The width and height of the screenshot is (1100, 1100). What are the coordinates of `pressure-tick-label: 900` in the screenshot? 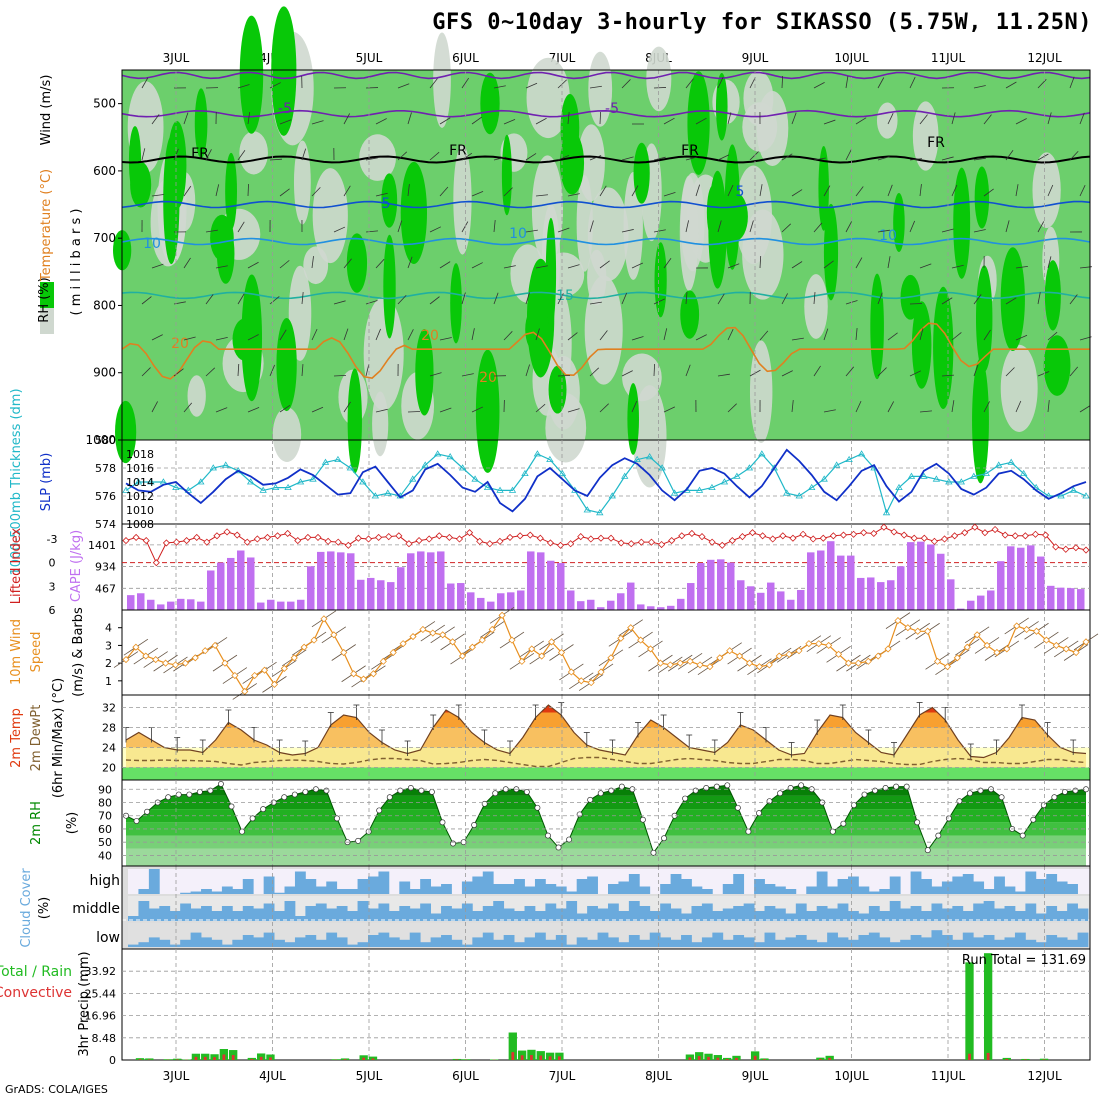 It's located at (104, 373).